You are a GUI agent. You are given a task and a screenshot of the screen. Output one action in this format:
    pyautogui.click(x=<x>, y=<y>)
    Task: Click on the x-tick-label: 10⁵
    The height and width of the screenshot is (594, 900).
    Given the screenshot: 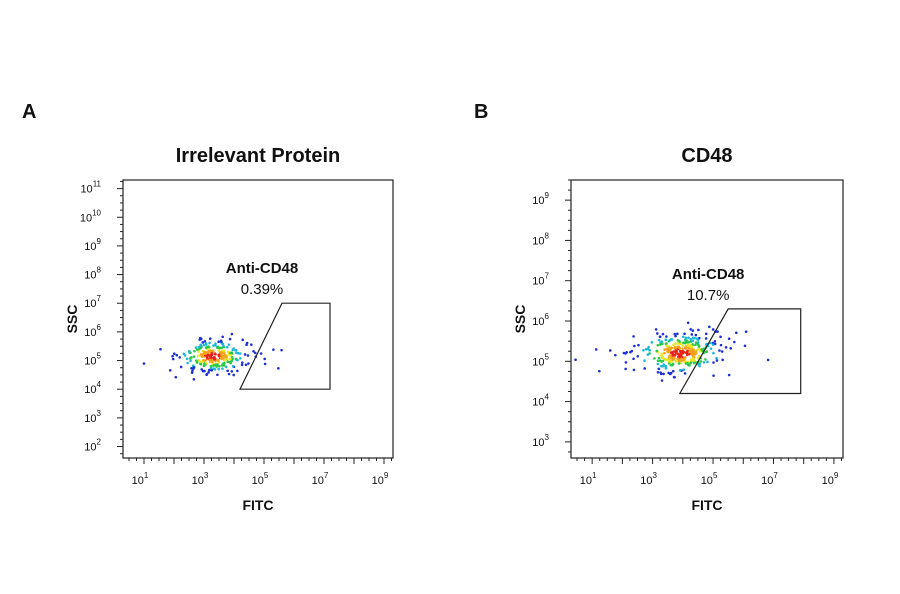 What is the action you would take?
    pyautogui.click(x=260, y=479)
    